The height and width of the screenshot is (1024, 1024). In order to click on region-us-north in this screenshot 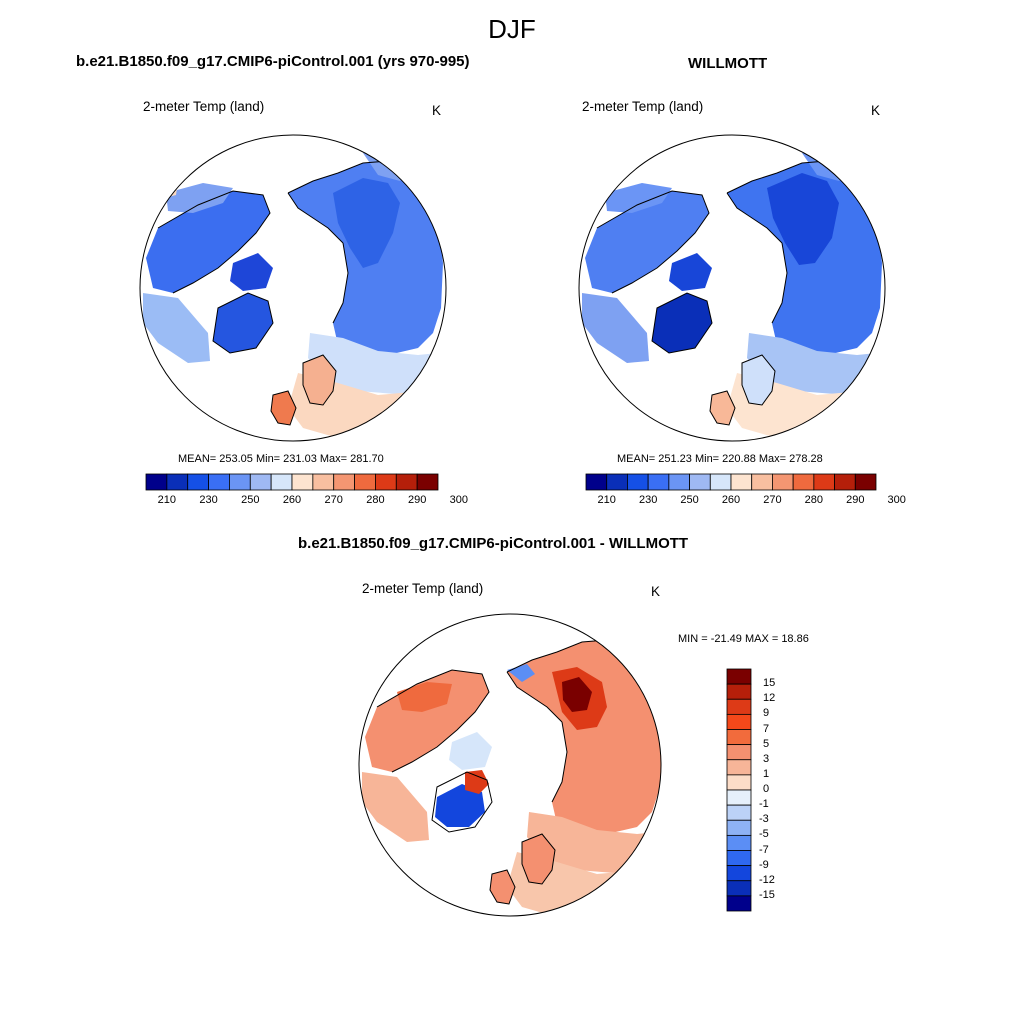, I will do `click(176, 328)`.